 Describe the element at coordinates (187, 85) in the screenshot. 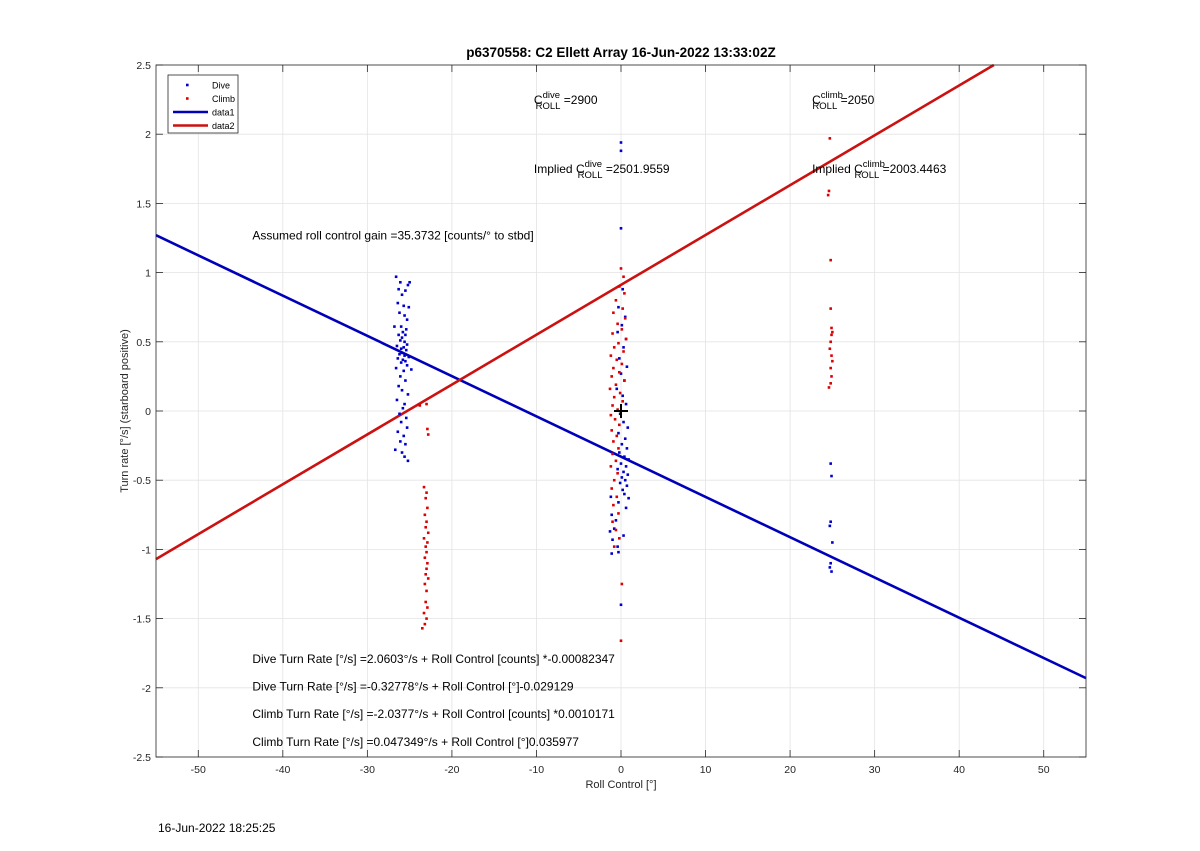

I see `legend-marker-dive` at that location.